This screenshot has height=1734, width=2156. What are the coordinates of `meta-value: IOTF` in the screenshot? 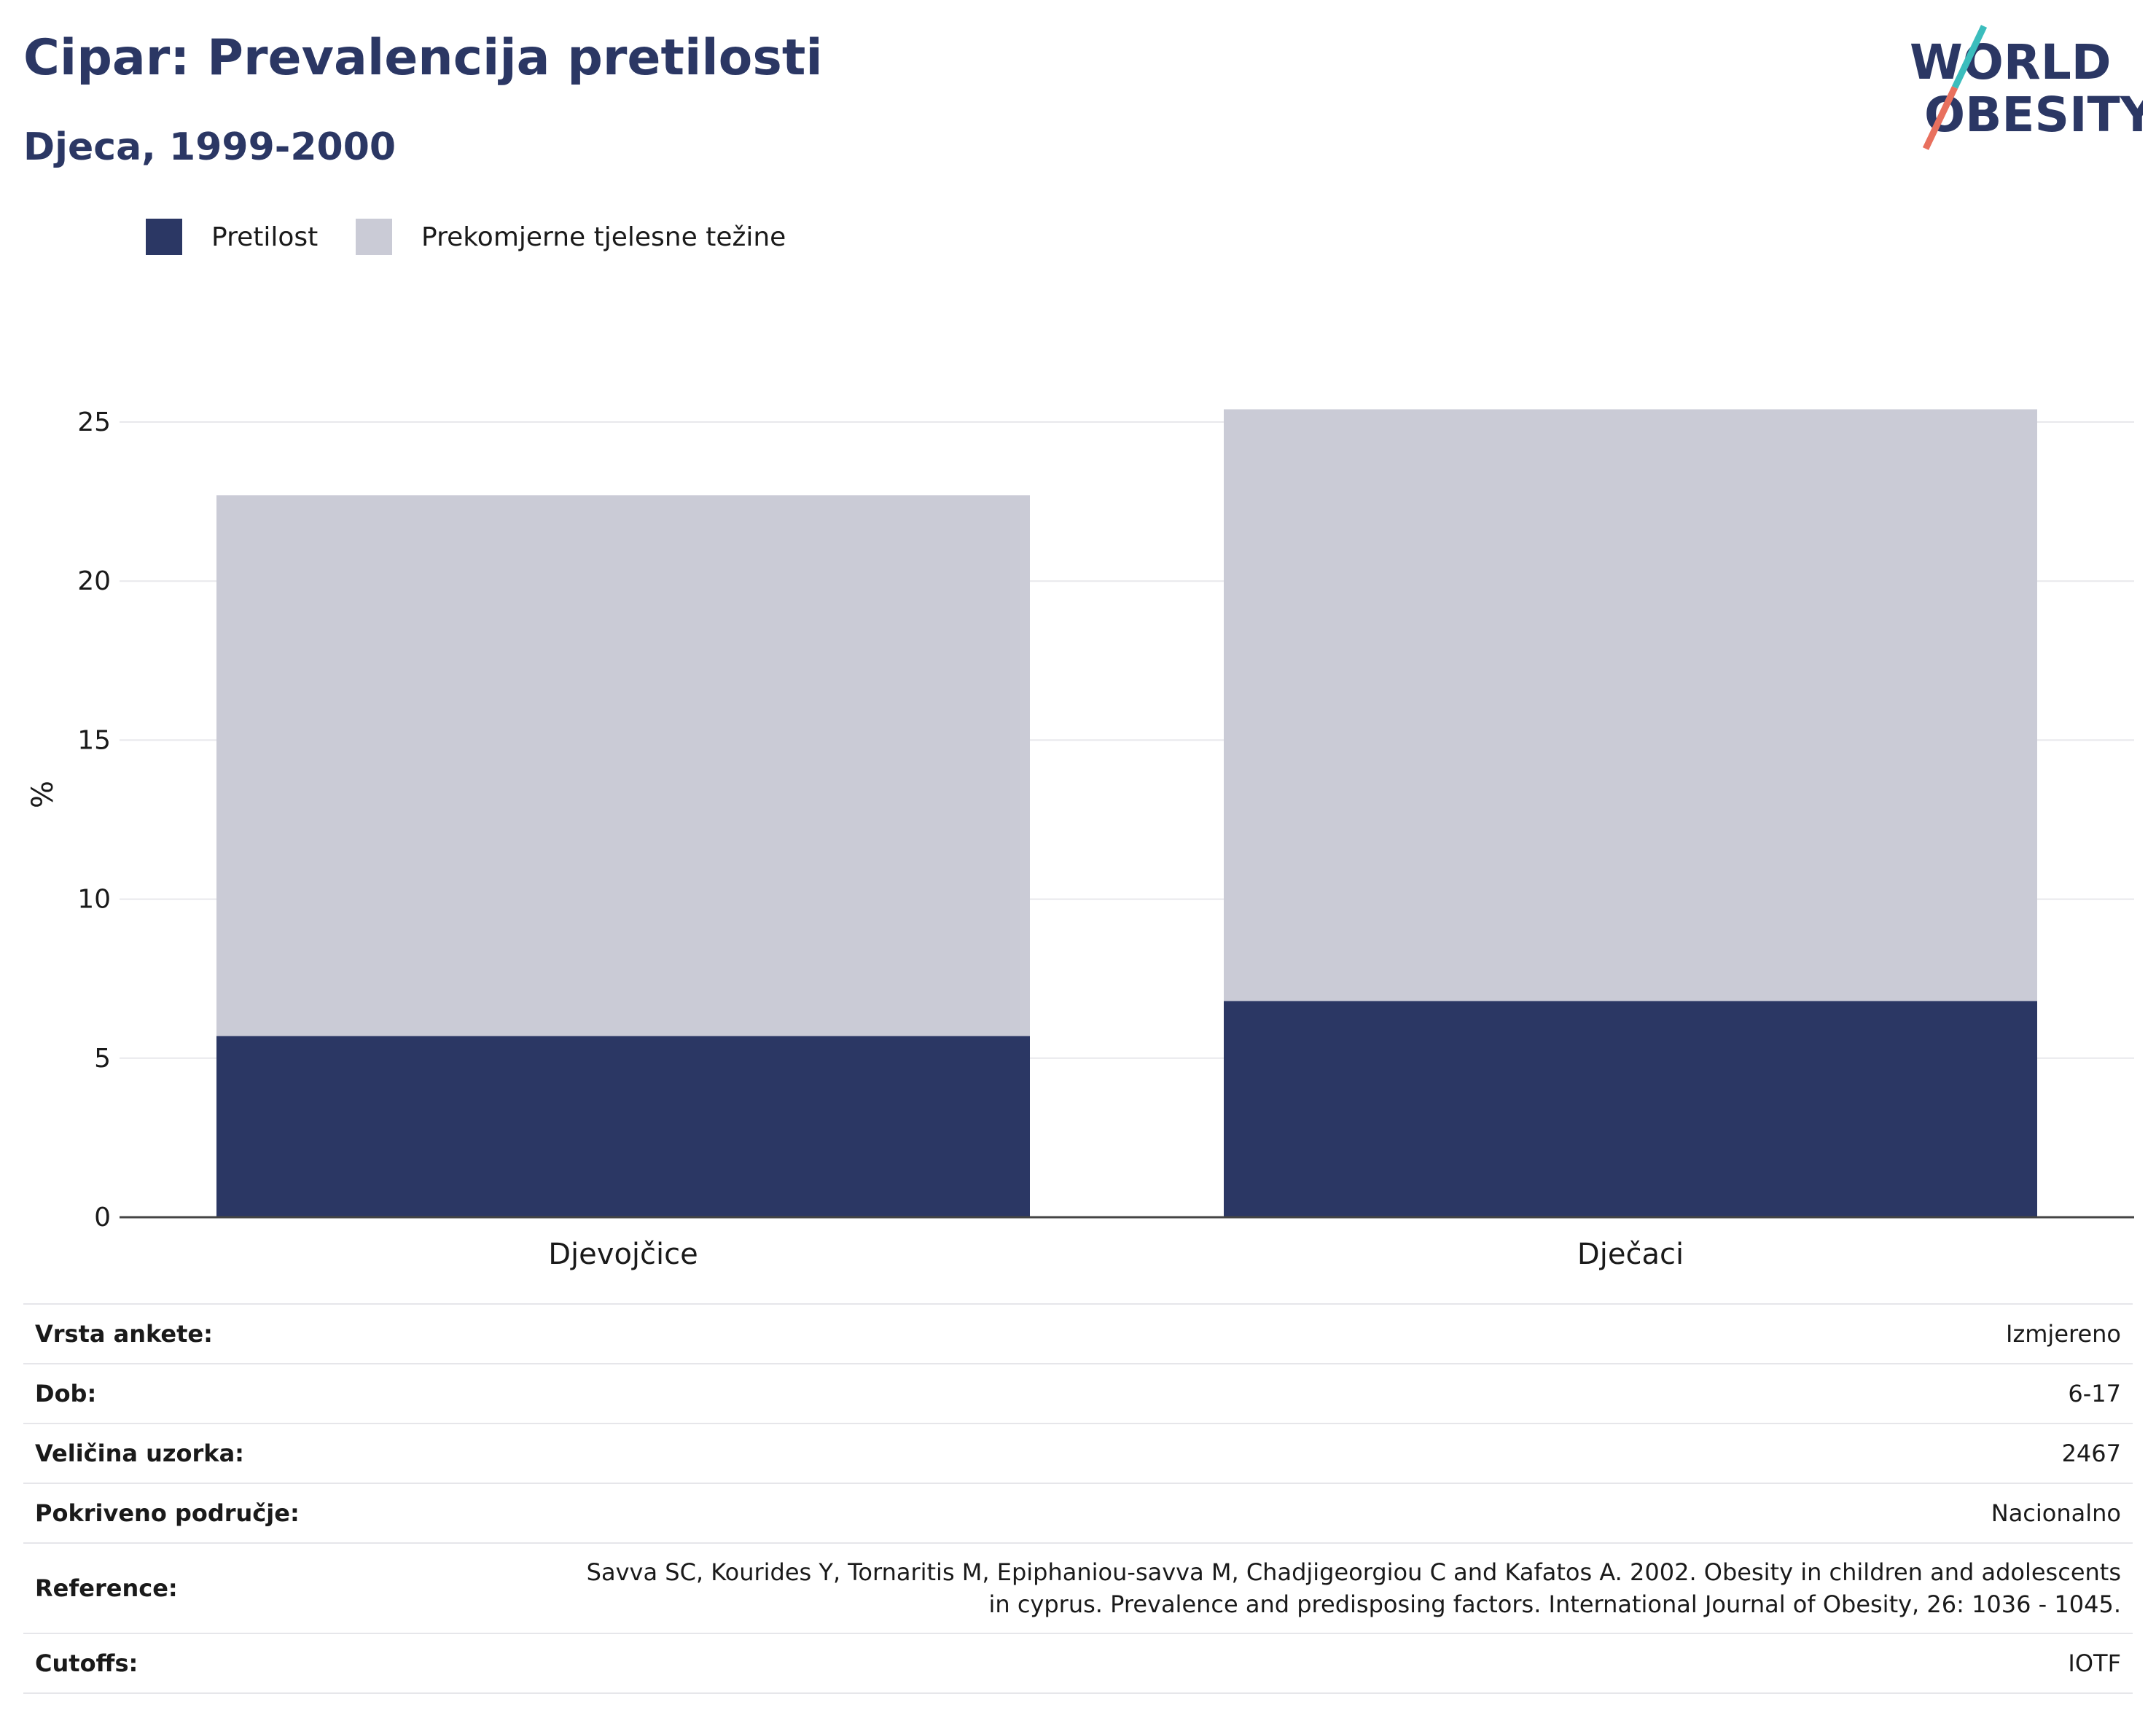 It's located at (1345, 1663).